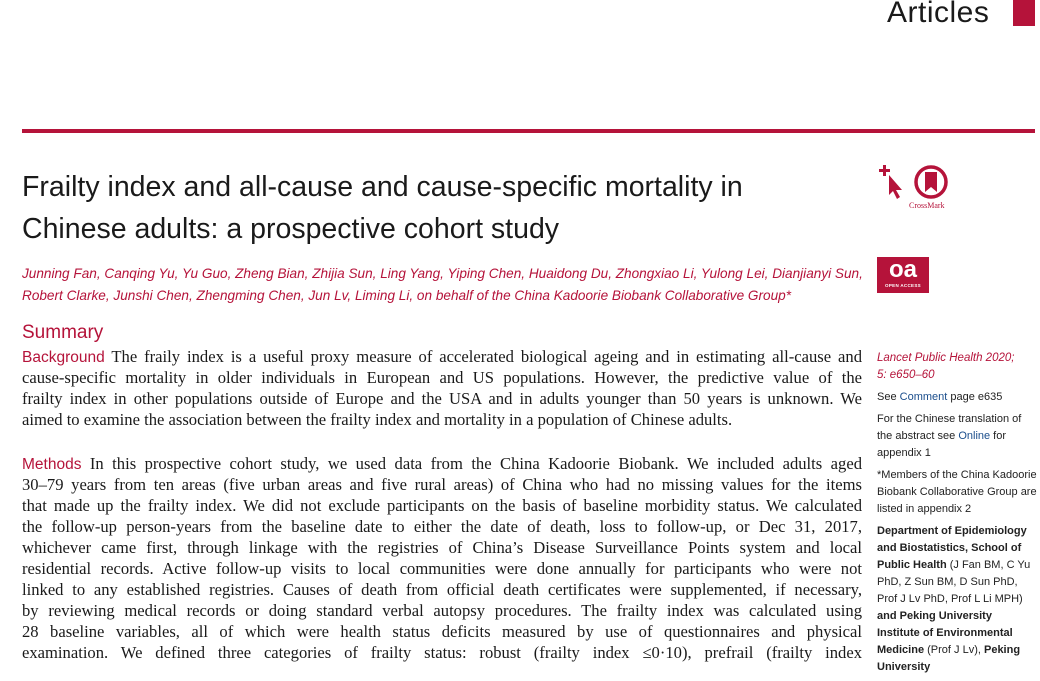  Describe the element at coordinates (957, 367) in the screenshot. I see `journal-citation: Lancet Public Health 2020; 5: e650–60` at that location.